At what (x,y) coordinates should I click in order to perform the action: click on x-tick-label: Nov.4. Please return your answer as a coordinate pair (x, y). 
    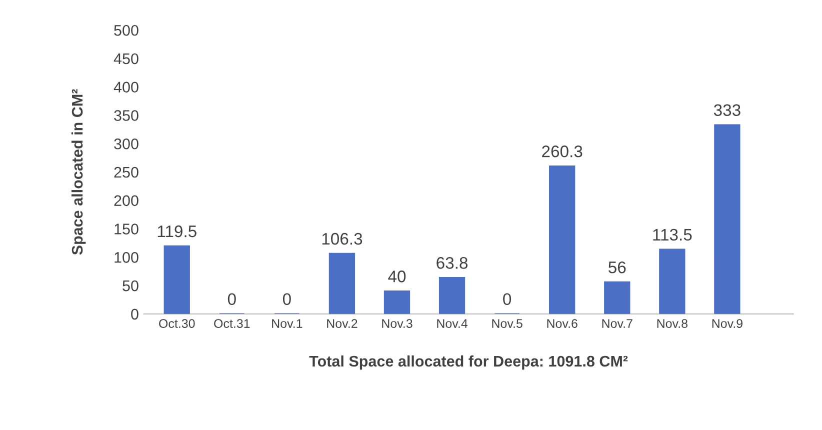
    Looking at the image, I should click on (452, 323).